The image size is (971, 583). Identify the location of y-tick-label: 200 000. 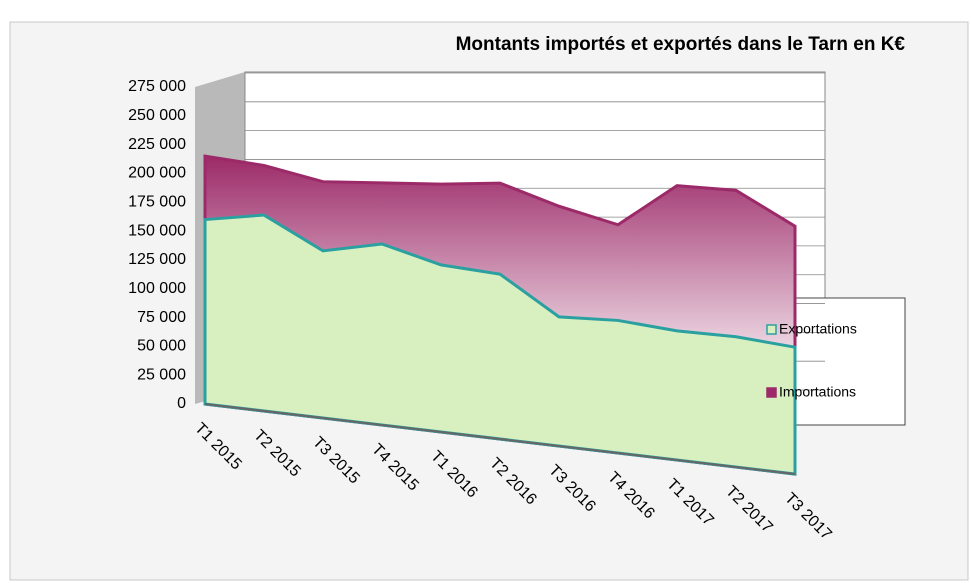
(157, 173).